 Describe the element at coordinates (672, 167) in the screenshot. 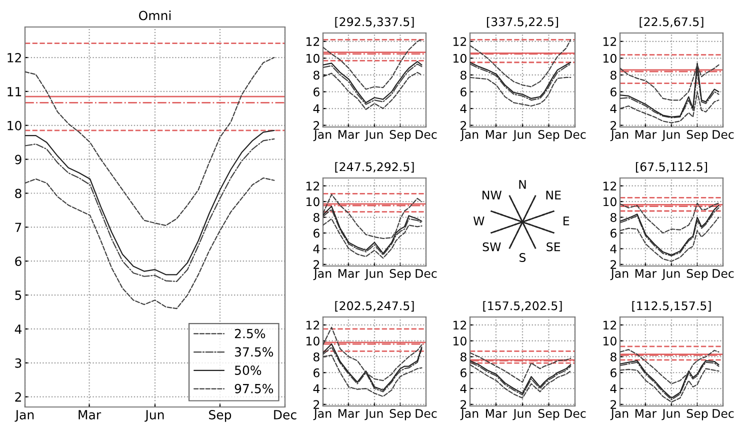

I see `chart-title: [67.5,112.5]` at that location.